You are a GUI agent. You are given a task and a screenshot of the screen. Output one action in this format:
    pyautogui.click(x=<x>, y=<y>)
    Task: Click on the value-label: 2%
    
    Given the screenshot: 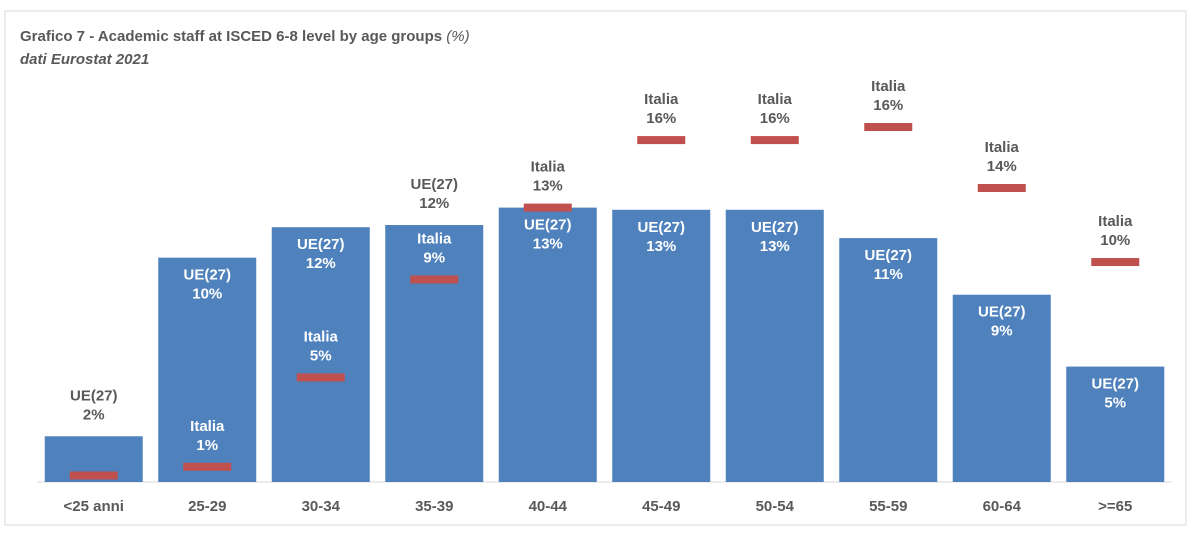 What is the action you would take?
    pyautogui.click(x=94, y=414)
    